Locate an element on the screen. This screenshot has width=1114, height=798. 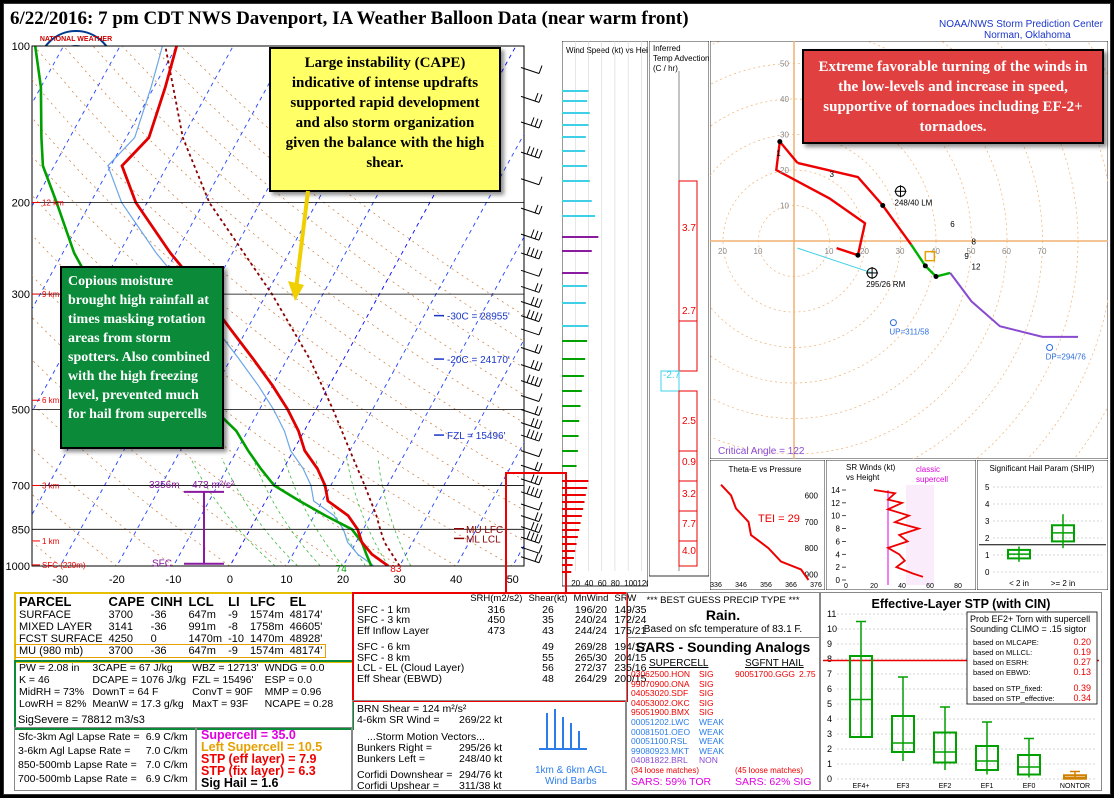
hodograph-trace-upper is located at coordinates (1013, 305).